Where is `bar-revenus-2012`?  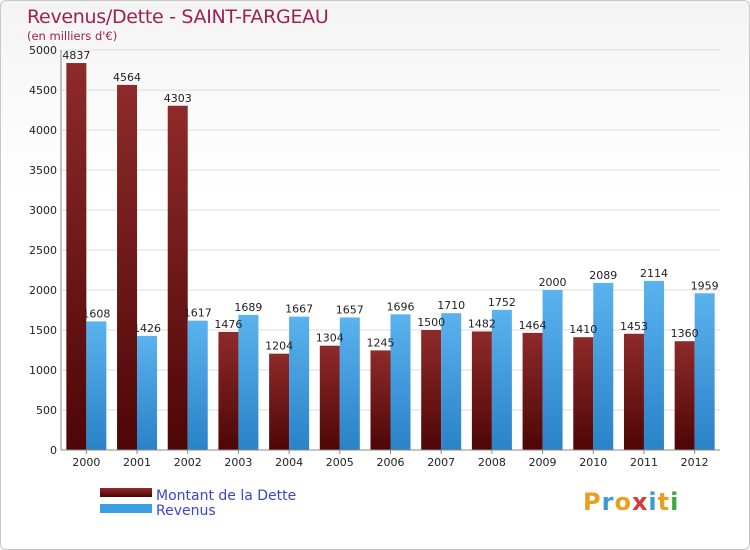 bar-revenus-2012 is located at coordinates (704, 371).